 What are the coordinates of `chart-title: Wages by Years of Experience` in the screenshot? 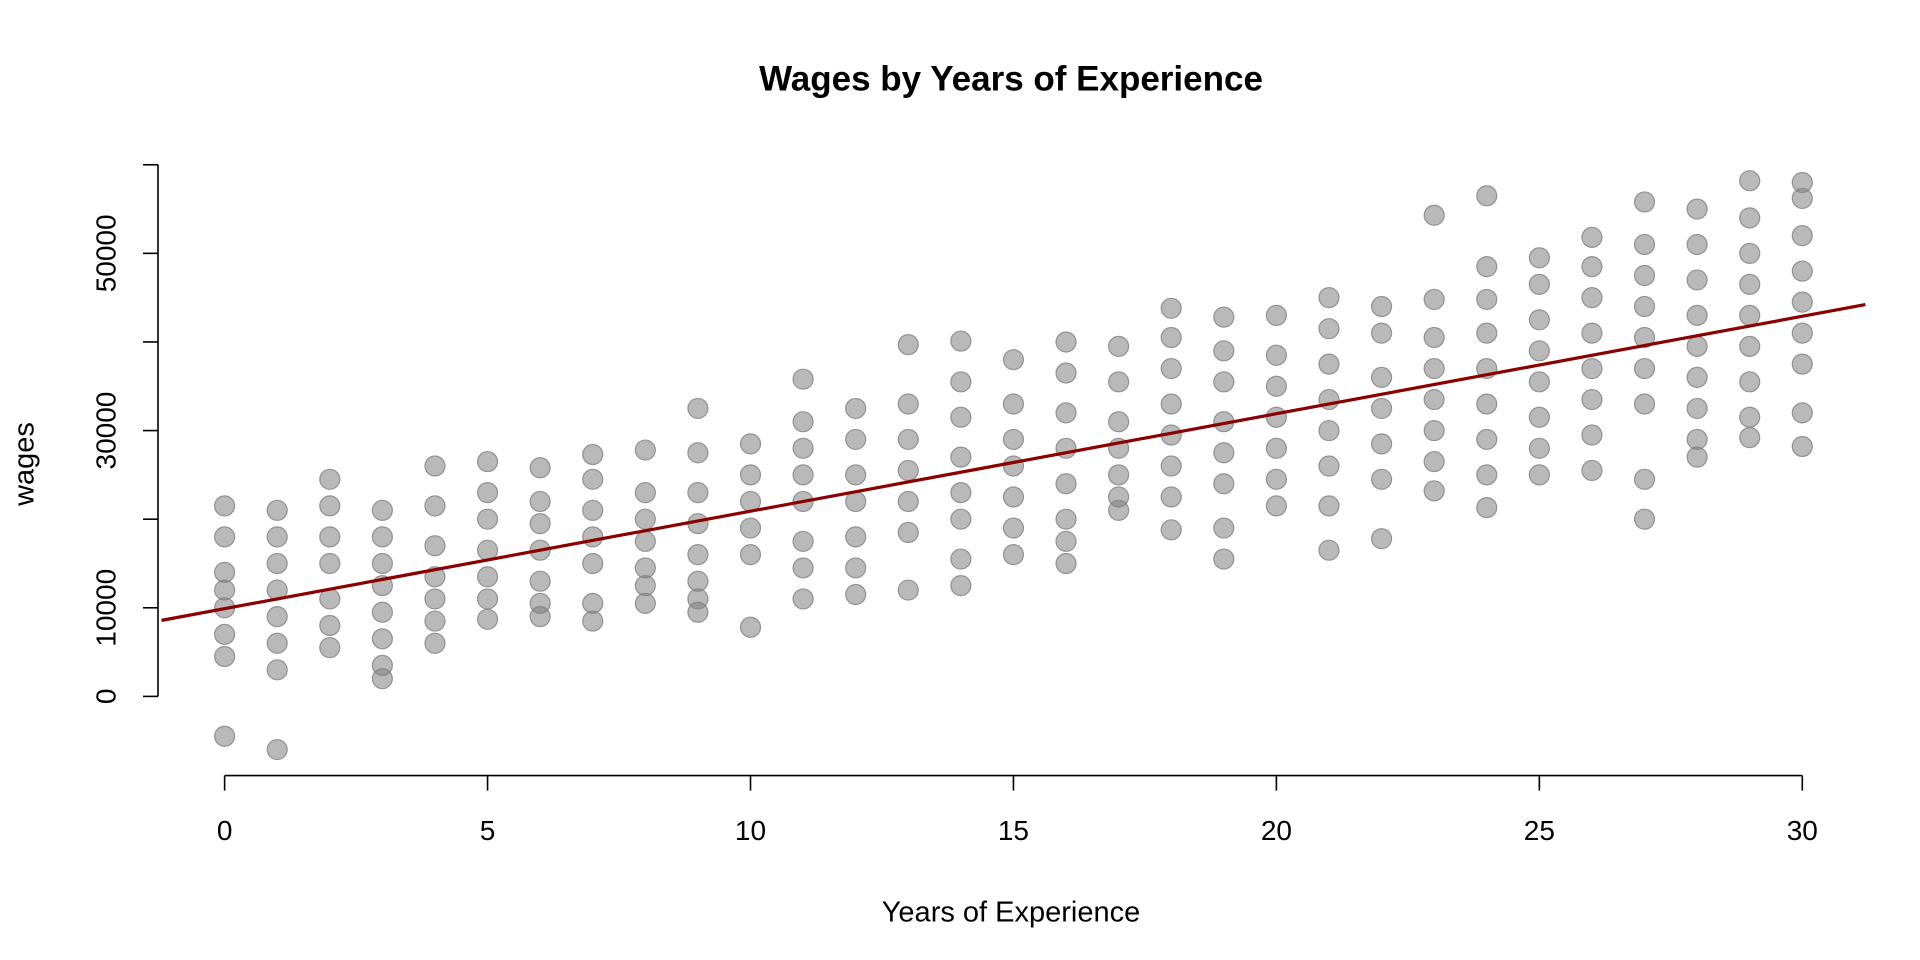 It's located at (1011, 78).